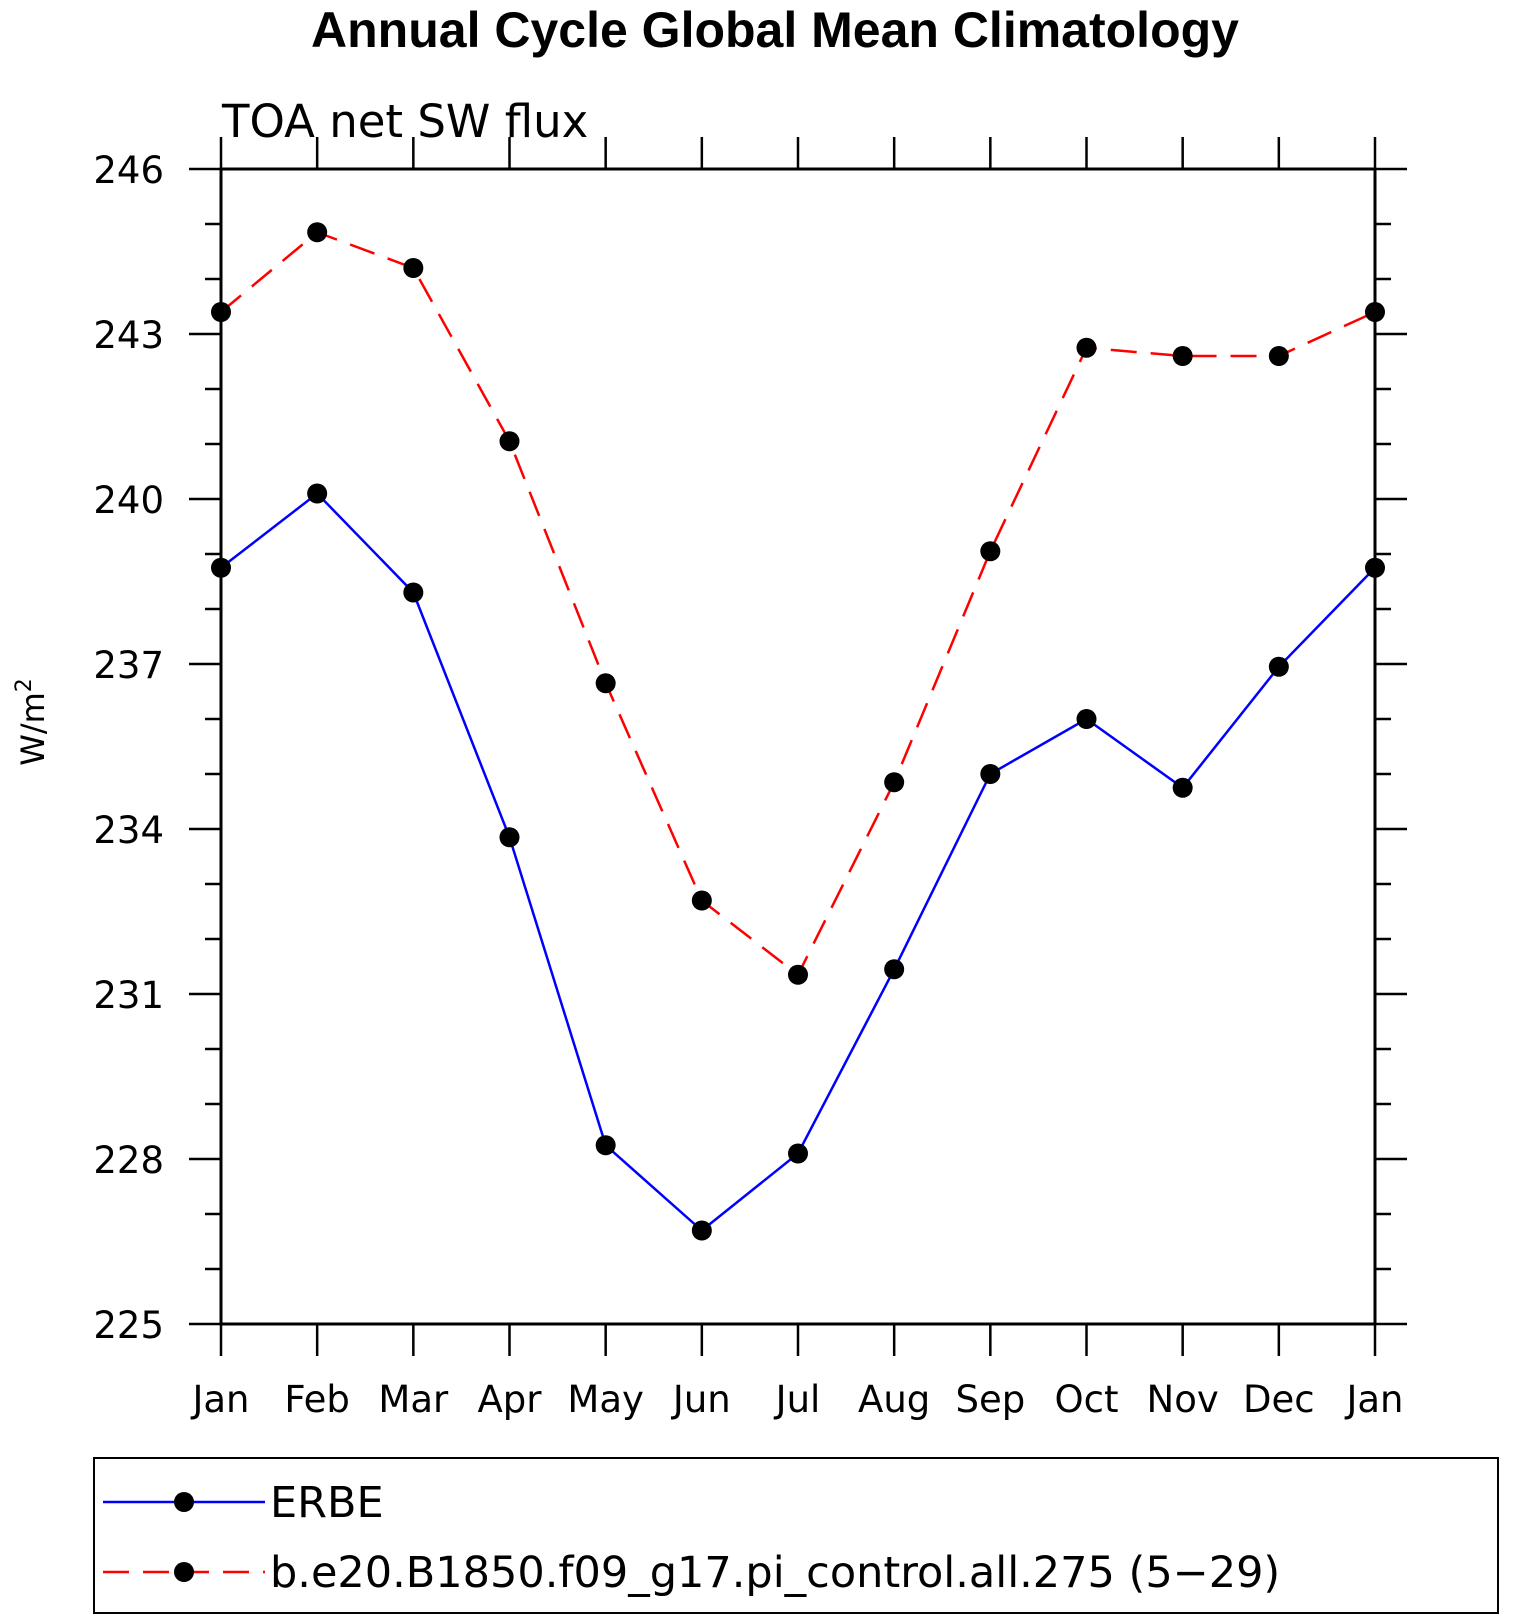 The height and width of the screenshot is (1620, 1513). I want to click on y-axis-label: W/m2, so click(32, 722).